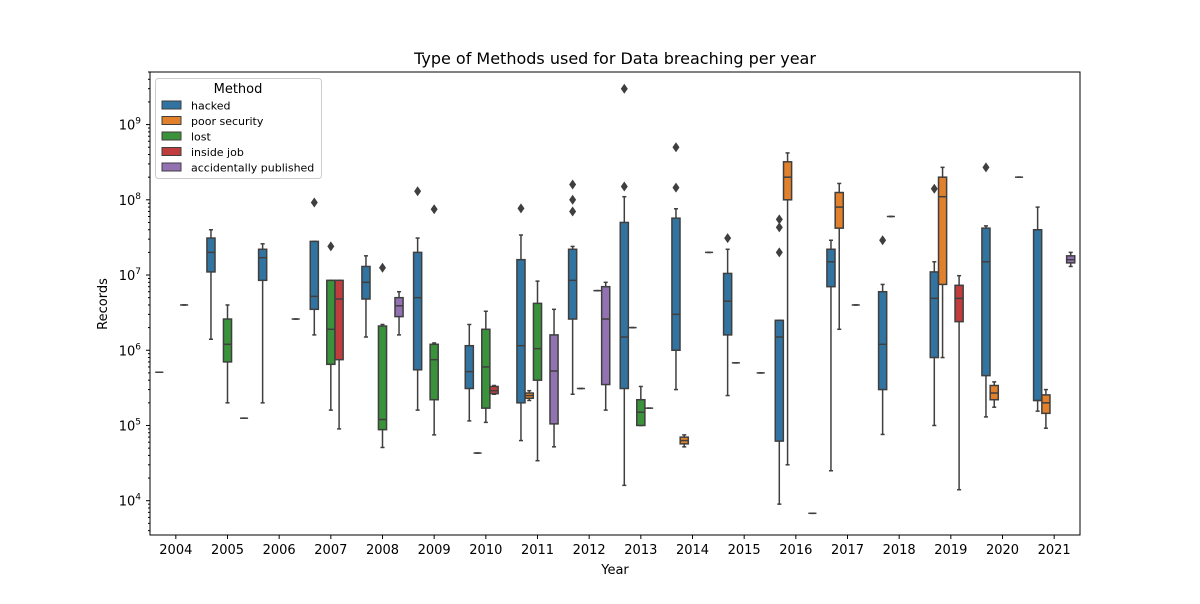 The width and height of the screenshot is (1200, 604). I want to click on x-tick-label: 2005, so click(227, 550).